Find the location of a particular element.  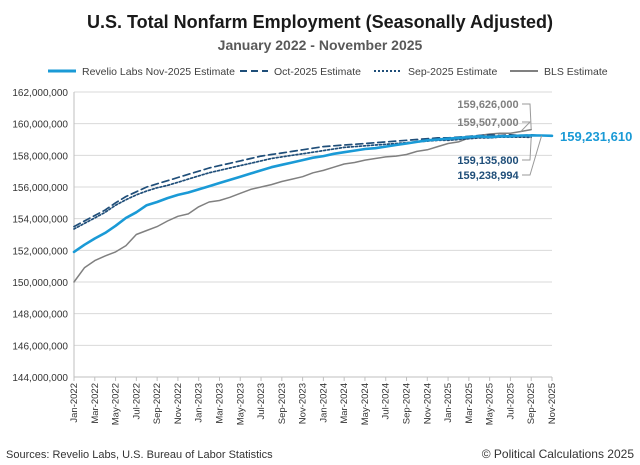

legend-label: BLS Estimate is located at coordinates (576, 72).